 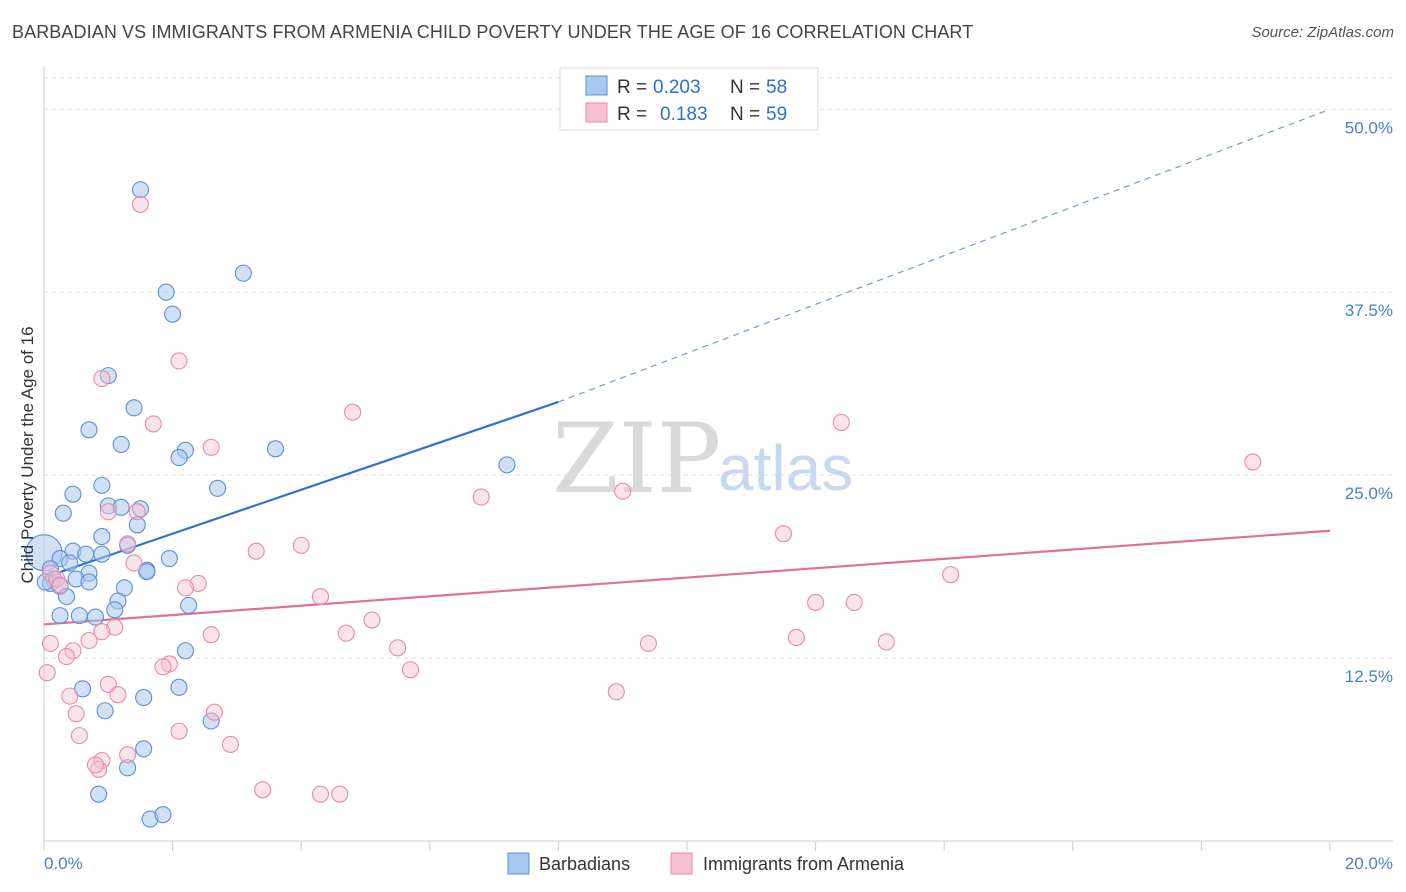 What do you see at coordinates (776, 87) in the screenshot?
I see `legend-n-value-1: 58` at bounding box center [776, 87].